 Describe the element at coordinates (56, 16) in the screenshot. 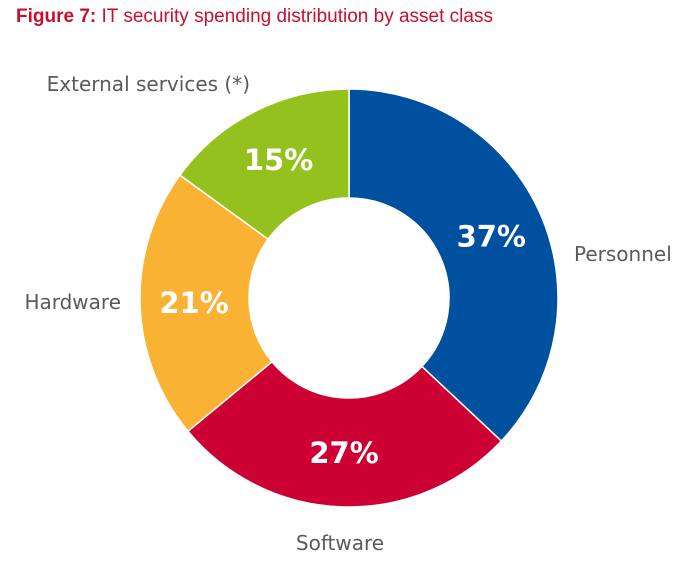

I see `figure-label: Figure 7:` at that location.